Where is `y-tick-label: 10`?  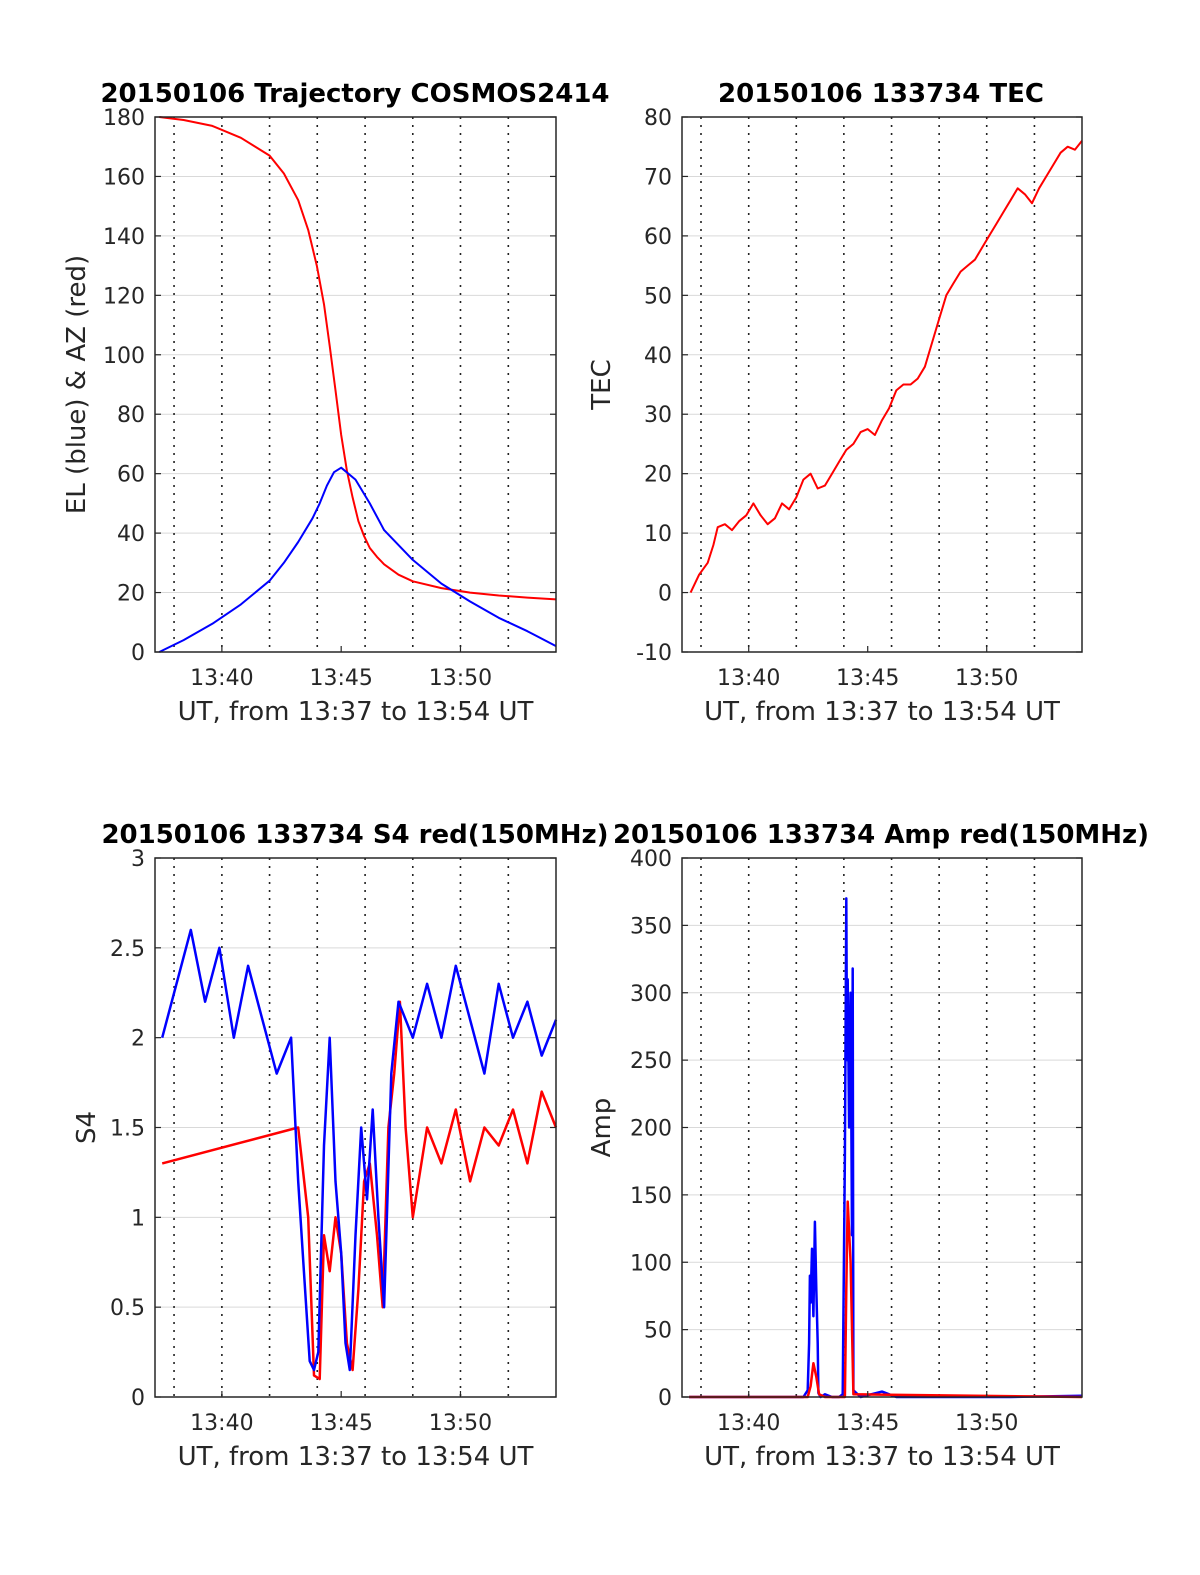
y-tick-label: 10 is located at coordinates (658, 534).